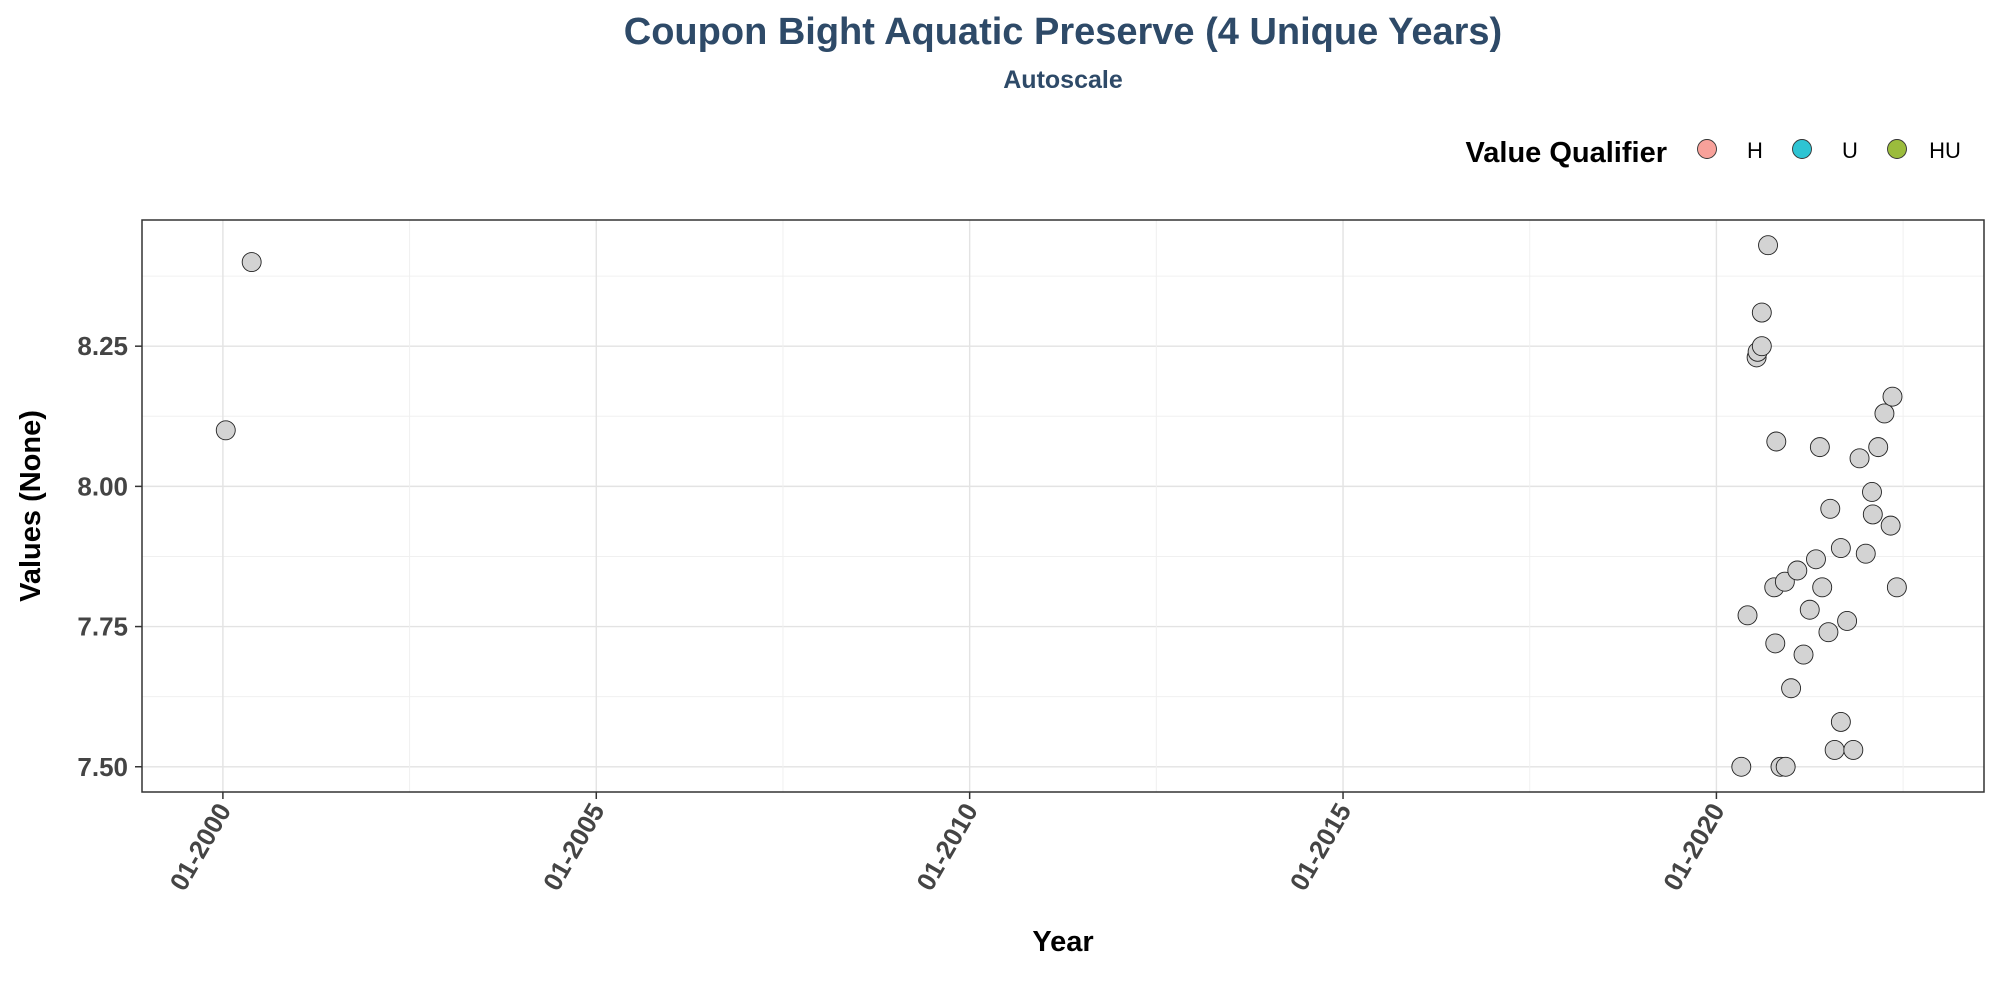  I want to click on x-tick-label: 01-2005, so click(574, 847).